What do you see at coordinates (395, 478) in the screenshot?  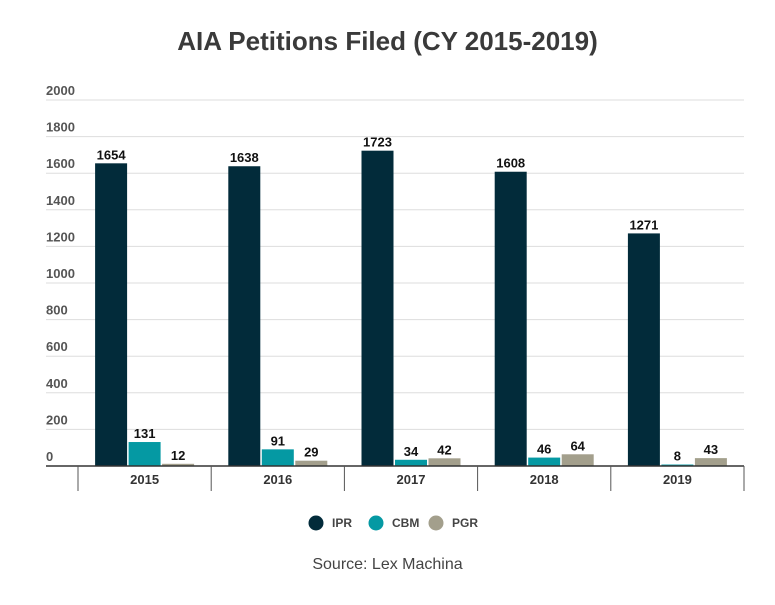 I see `x-axis: 2015 2016 2017 2018 2019` at bounding box center [395, 478].